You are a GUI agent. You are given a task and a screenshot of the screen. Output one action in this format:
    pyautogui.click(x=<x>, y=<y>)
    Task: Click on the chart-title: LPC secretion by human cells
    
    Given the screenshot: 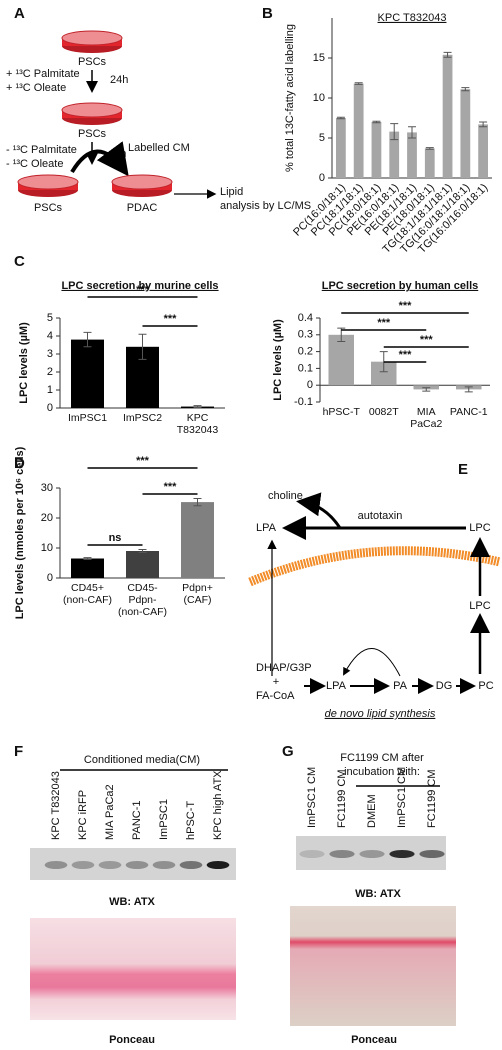 What is the action you would take?
    pyautogui.click(x=400, y=286)
    